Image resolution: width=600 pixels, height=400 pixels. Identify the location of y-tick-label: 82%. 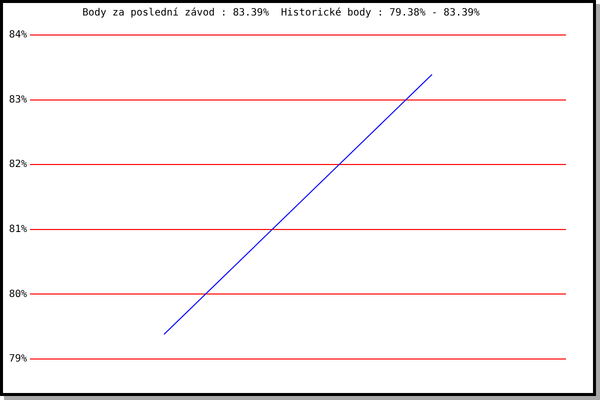
(17, 164).